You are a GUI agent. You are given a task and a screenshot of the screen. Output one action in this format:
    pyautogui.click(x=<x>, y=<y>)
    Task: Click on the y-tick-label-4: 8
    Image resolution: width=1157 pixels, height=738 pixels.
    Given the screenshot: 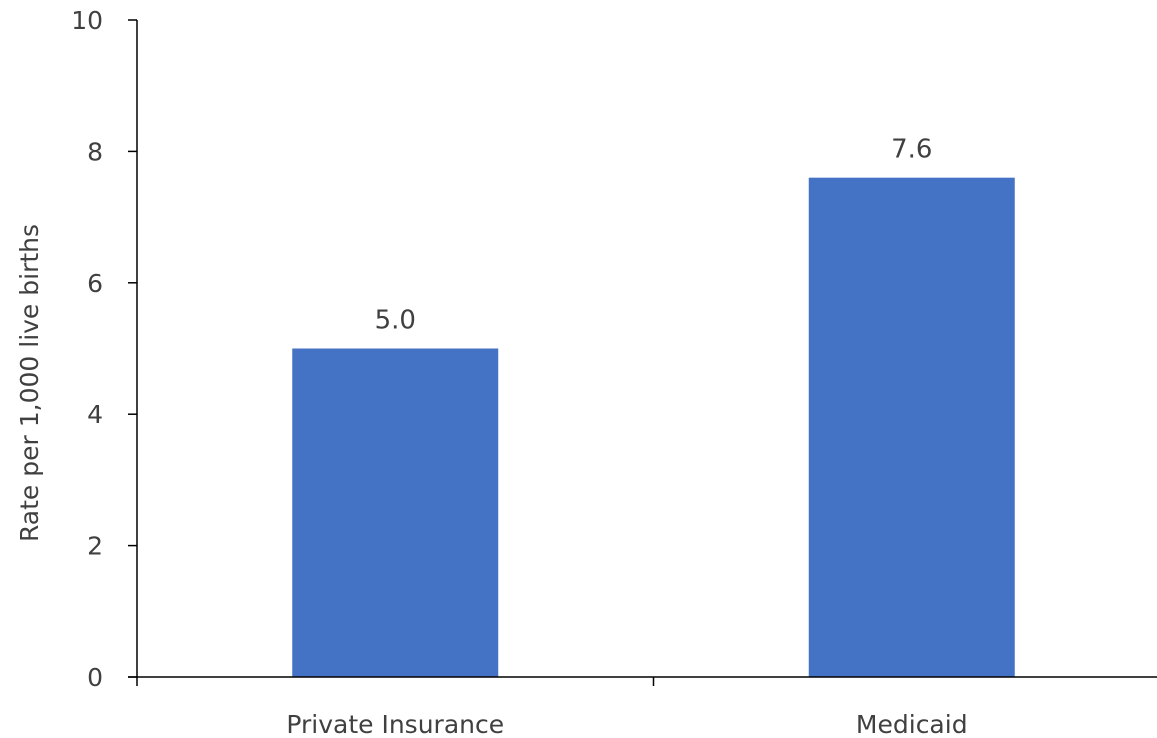 What is the action you would take?
    pyautogui.click(x=95, y=151)
    